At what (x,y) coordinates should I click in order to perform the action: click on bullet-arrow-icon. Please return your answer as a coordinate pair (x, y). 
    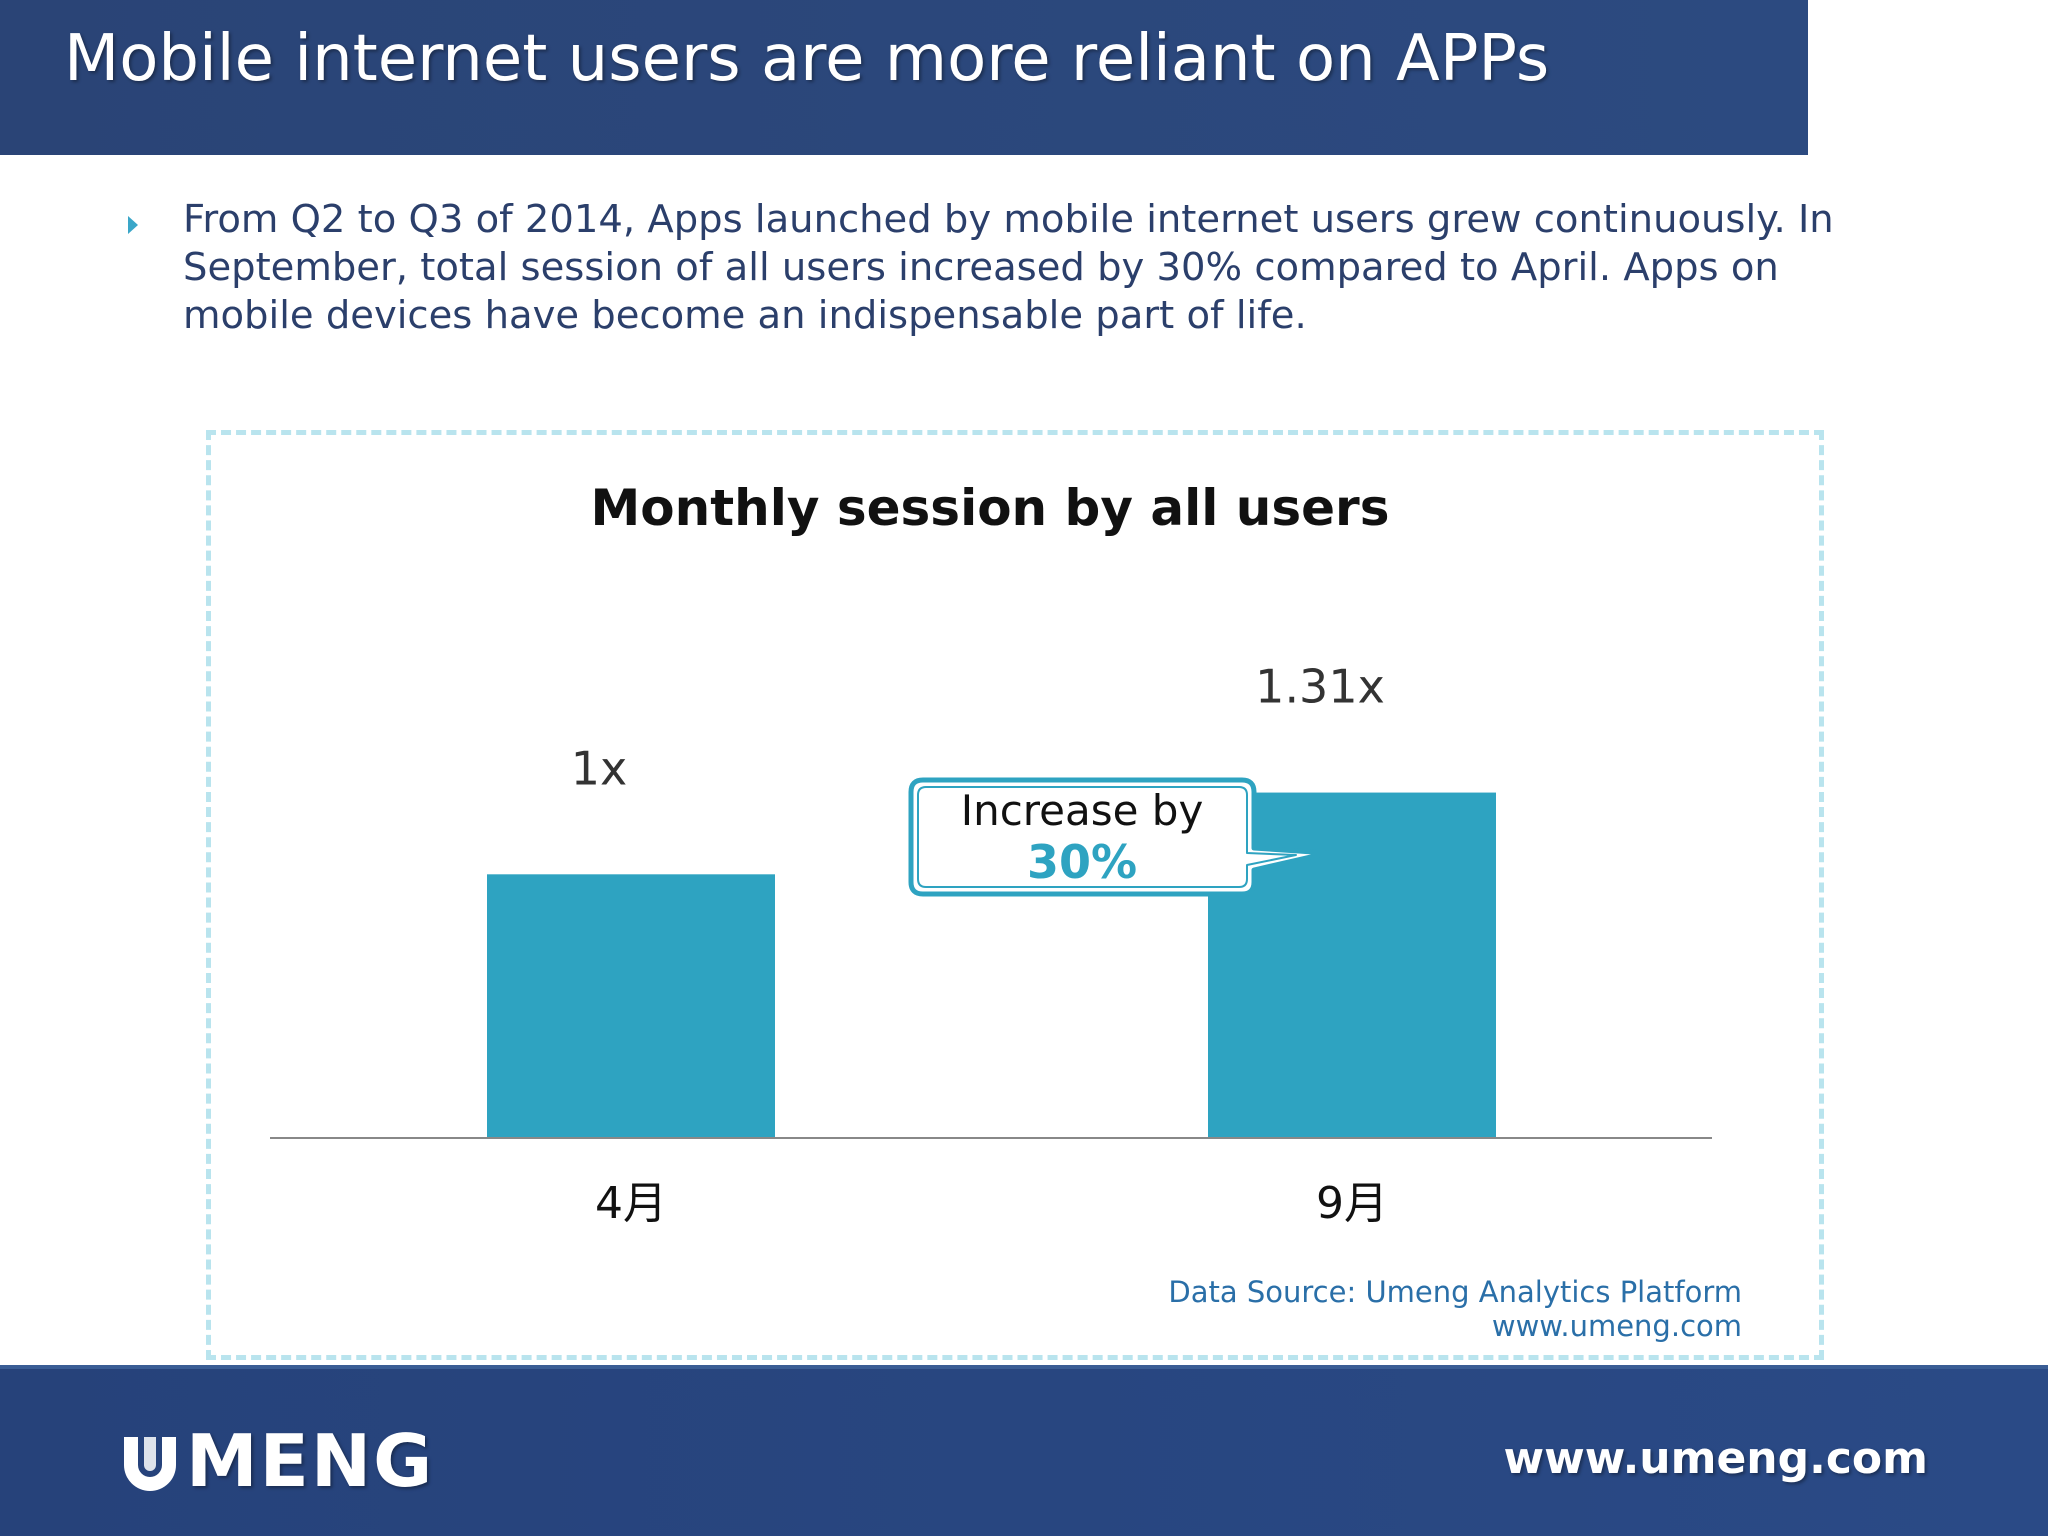
    Looking at the image, I should click on (133, 225).